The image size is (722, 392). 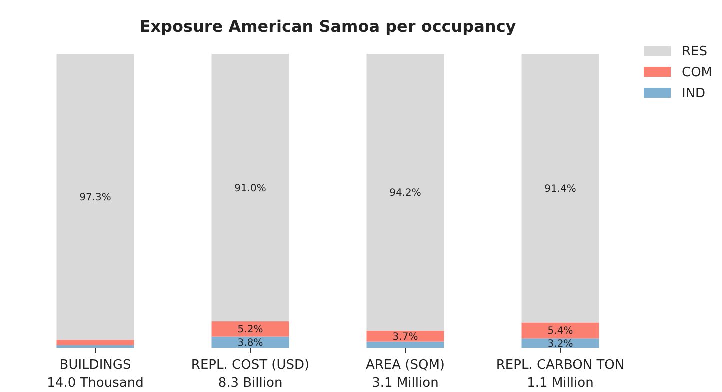 I want to click on data-label: 94.2%, so click(x=406, y=193).